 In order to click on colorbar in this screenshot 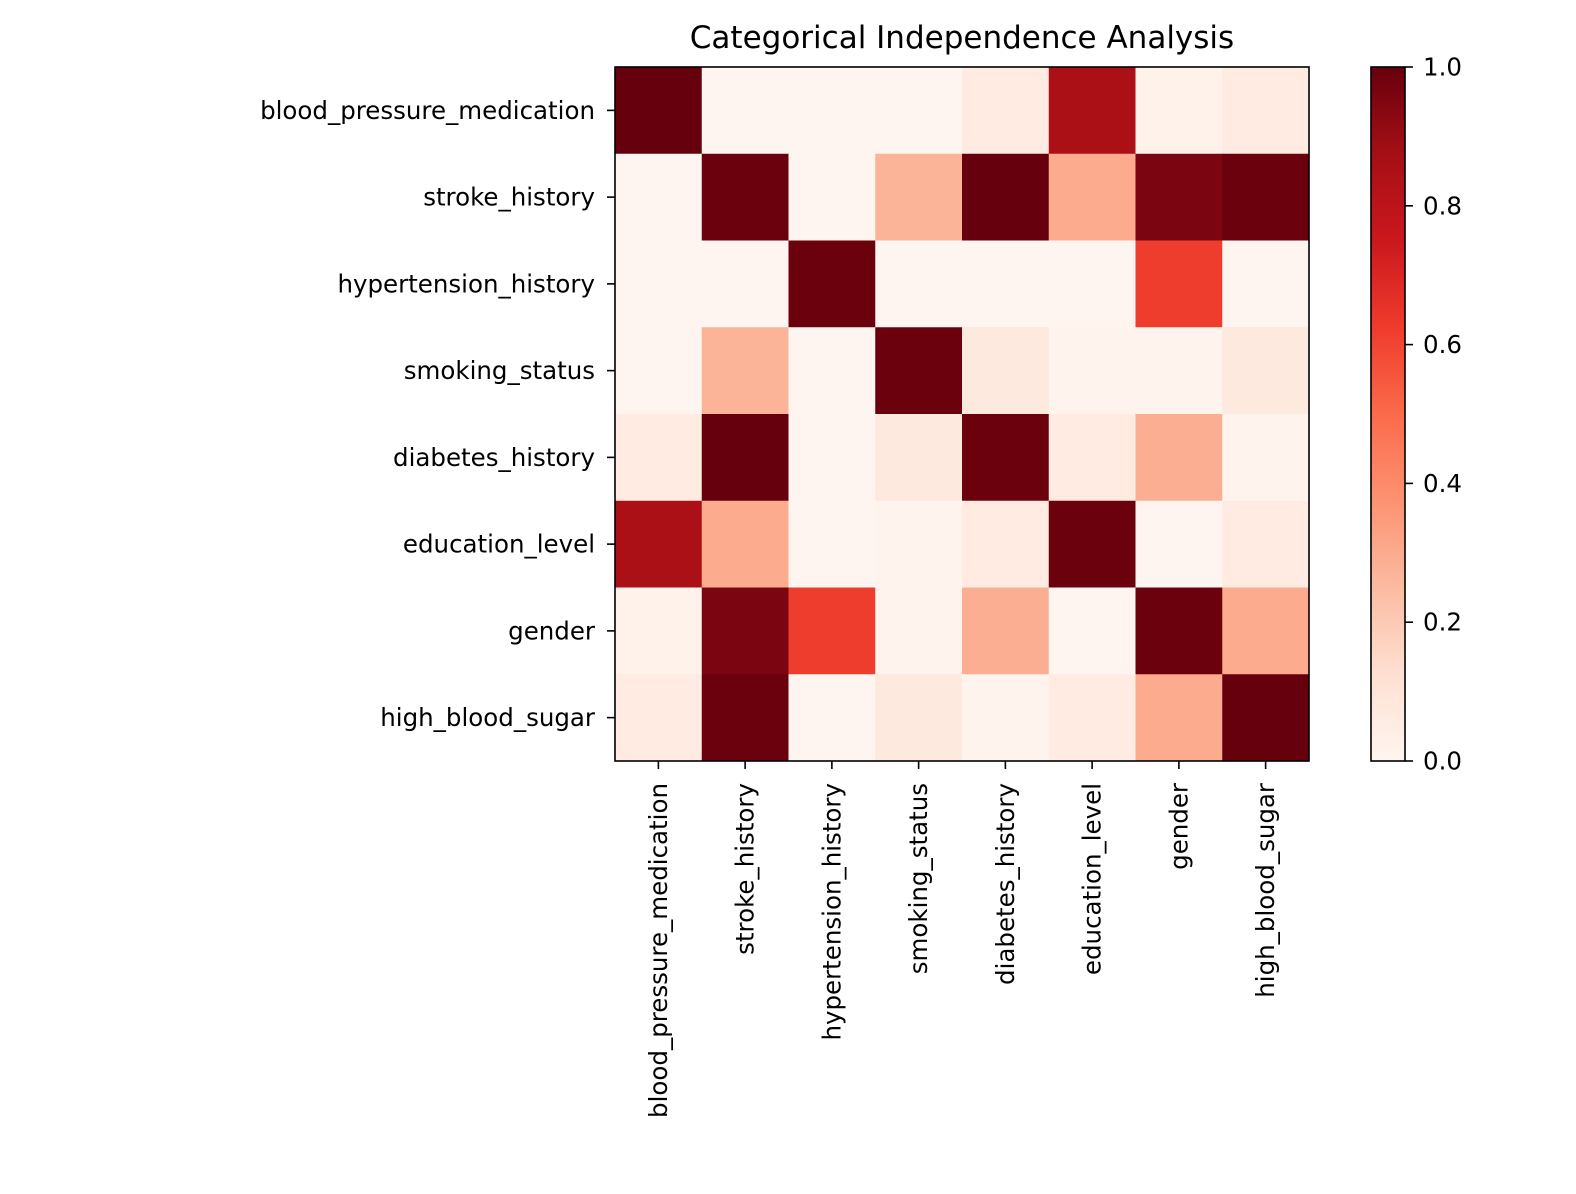, I will do `click(1388, 414)`.